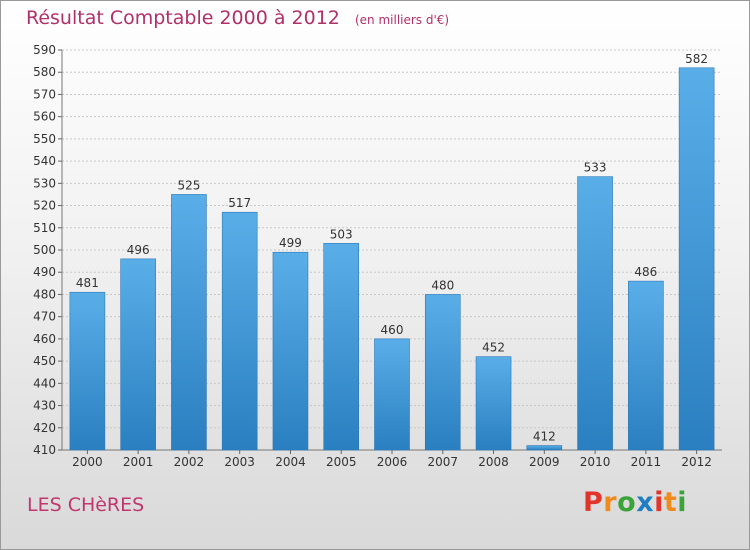  Describe the element at coordinates (44, 161) in the screenshot. I see `y-tick-label: 540` at that location.